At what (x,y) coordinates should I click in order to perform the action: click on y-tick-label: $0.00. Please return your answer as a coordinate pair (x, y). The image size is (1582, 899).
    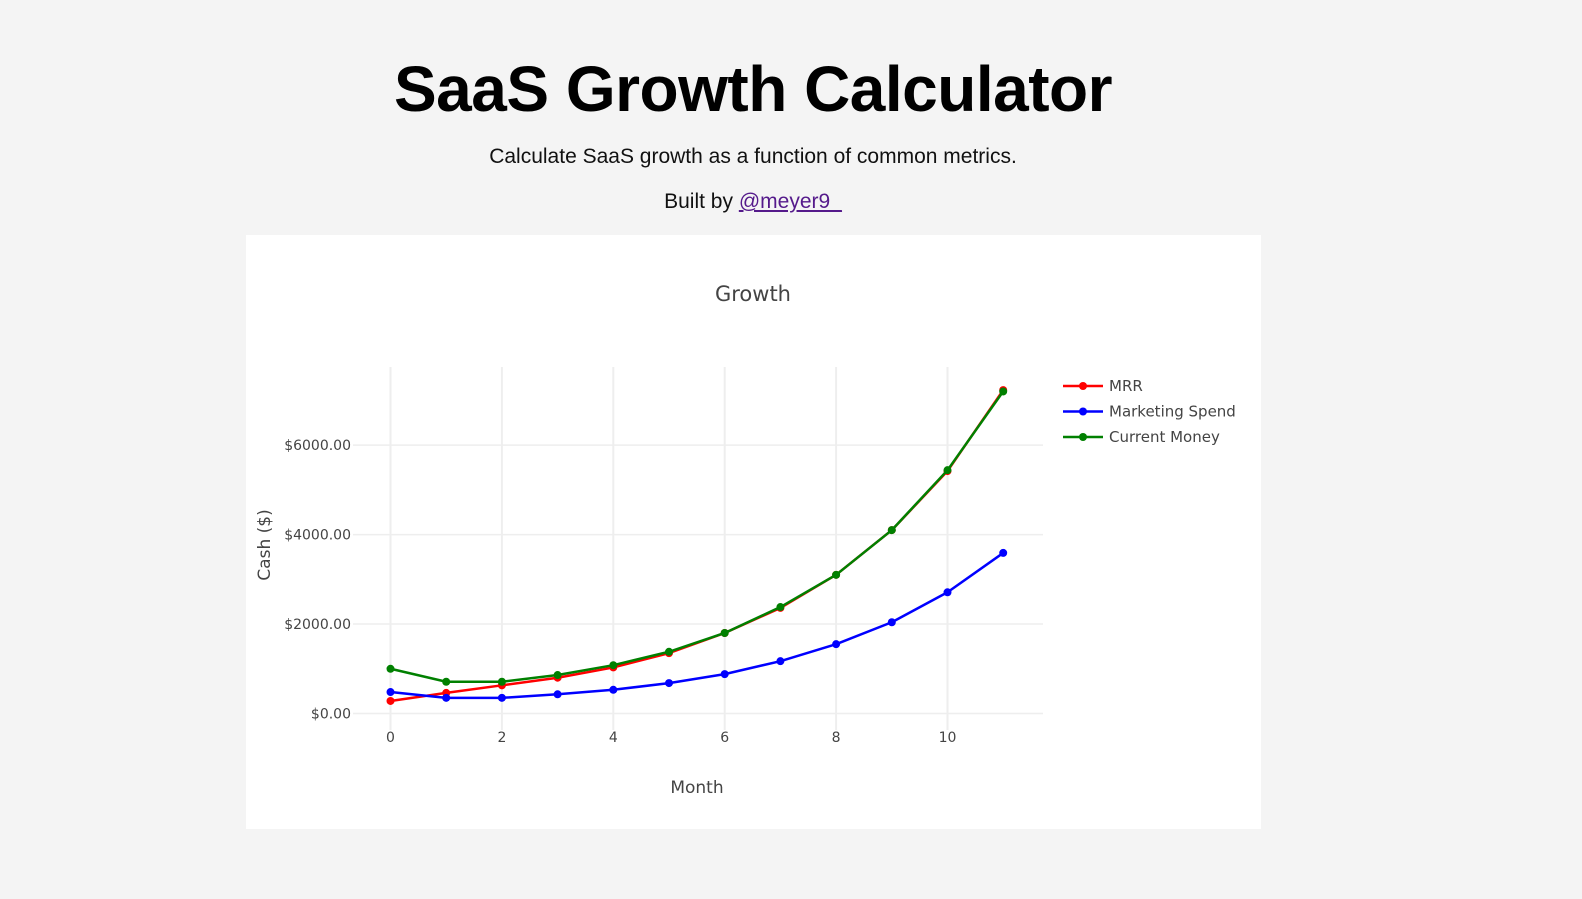
    Looking at the image, I should click on (331, 715).